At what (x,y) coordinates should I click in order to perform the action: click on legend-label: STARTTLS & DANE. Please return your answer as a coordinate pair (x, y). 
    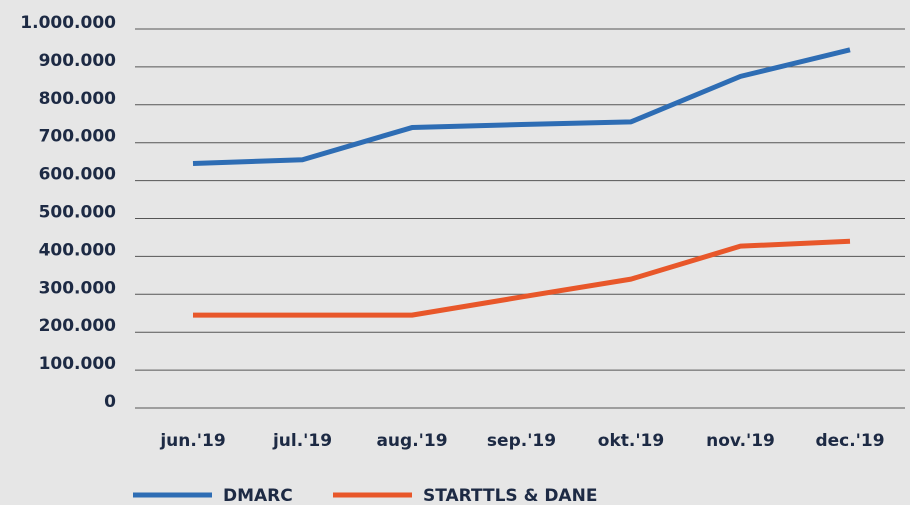
    Looking at the image, I should click on (510, 495).